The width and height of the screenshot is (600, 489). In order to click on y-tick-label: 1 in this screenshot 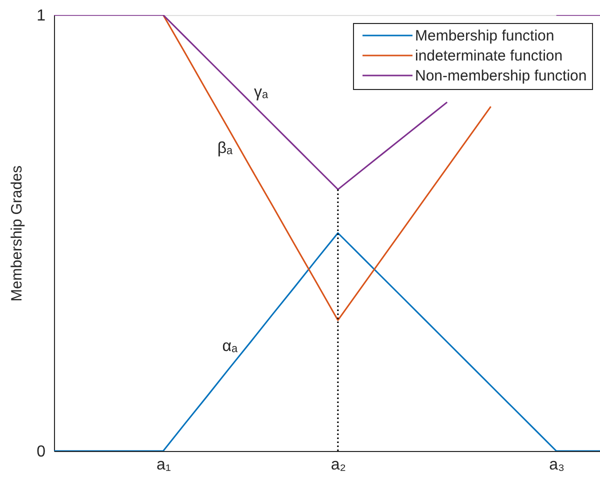, I will do `click(41, 16)`.